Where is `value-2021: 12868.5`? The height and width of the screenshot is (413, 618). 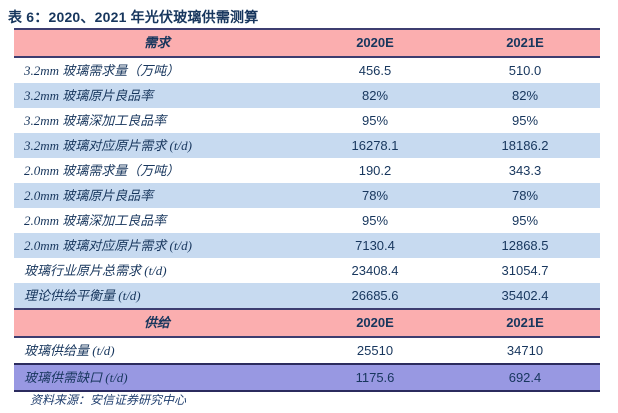 value-2021: 12868.5 is located at coordinates (525, 245).